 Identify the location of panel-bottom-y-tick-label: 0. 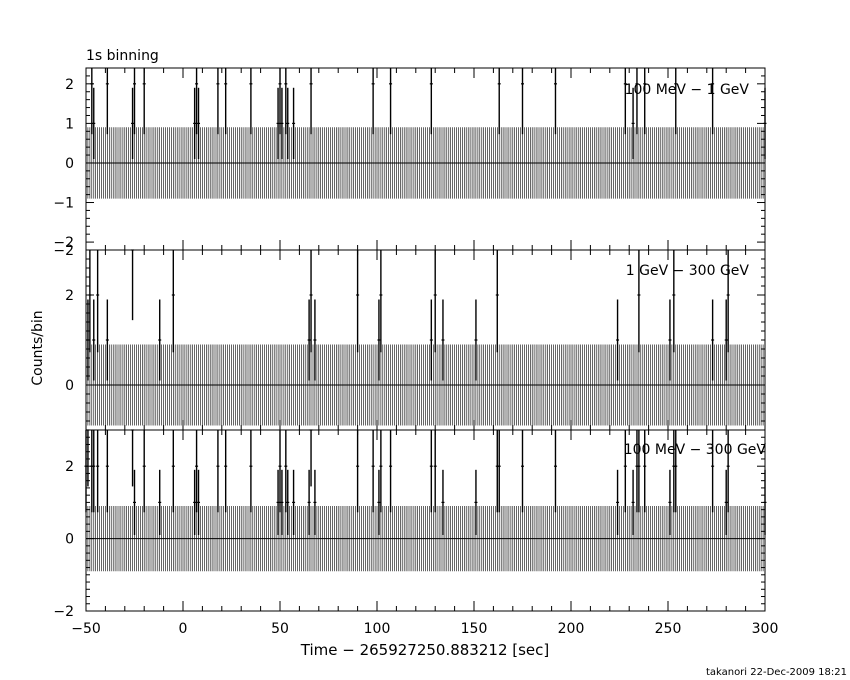
(69, 540).